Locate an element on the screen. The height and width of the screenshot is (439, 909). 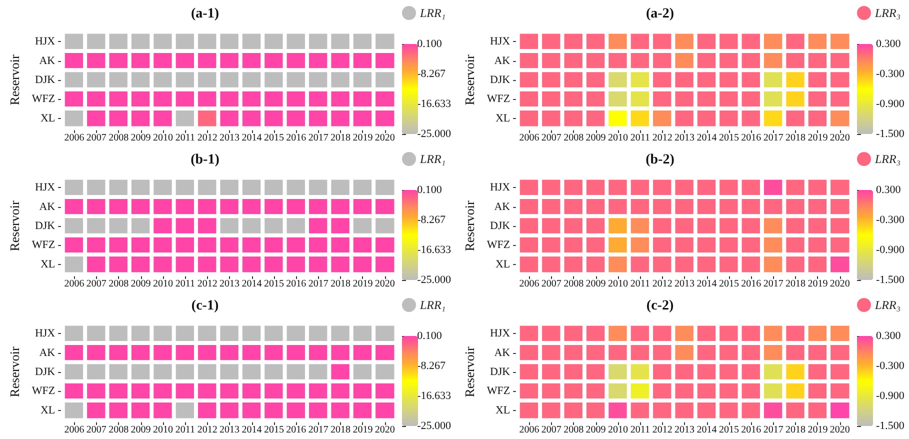
color-bar-label: 0.100 is located at coordinates (429, 190).